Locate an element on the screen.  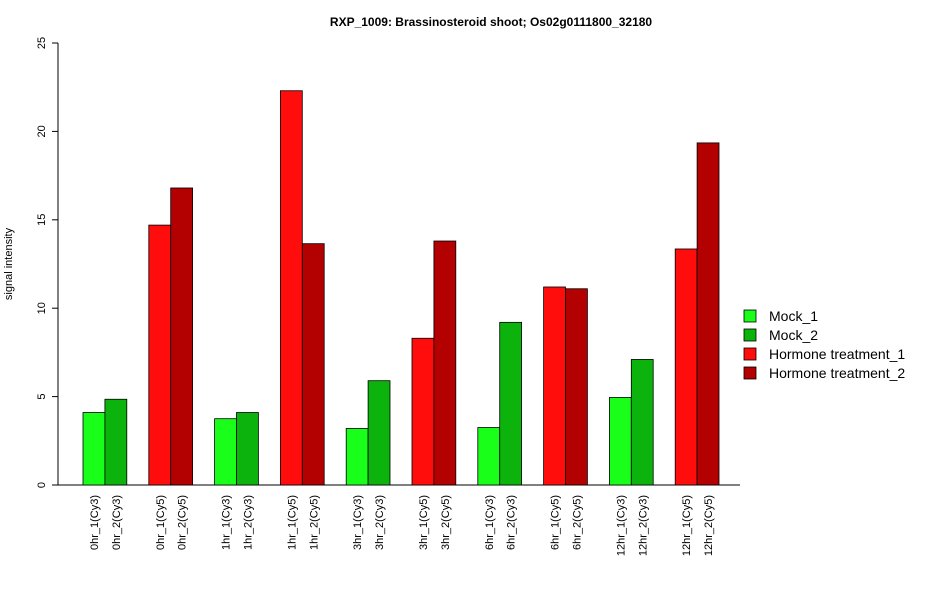
x-tick-label: 12hr_2(Cy5) is located at coordinates (709, 525).